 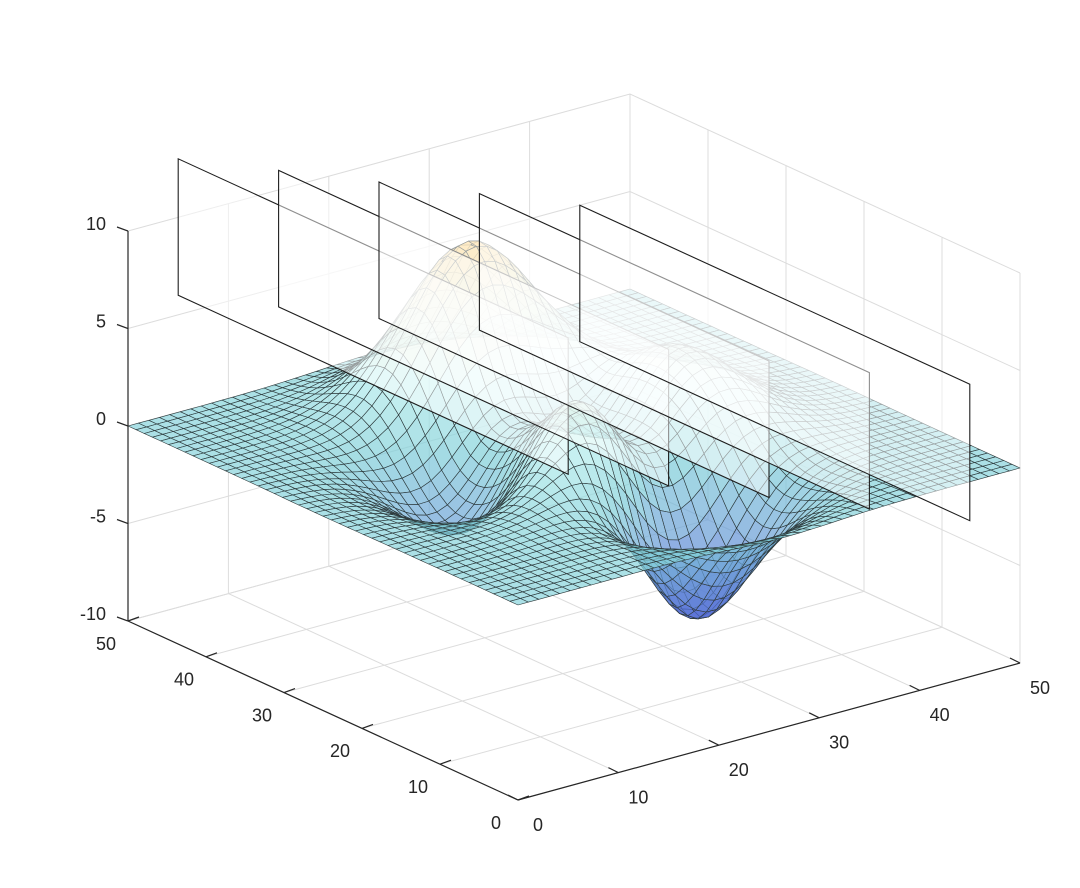 I want to click on x-axis-line, so click(x=769, y=731).